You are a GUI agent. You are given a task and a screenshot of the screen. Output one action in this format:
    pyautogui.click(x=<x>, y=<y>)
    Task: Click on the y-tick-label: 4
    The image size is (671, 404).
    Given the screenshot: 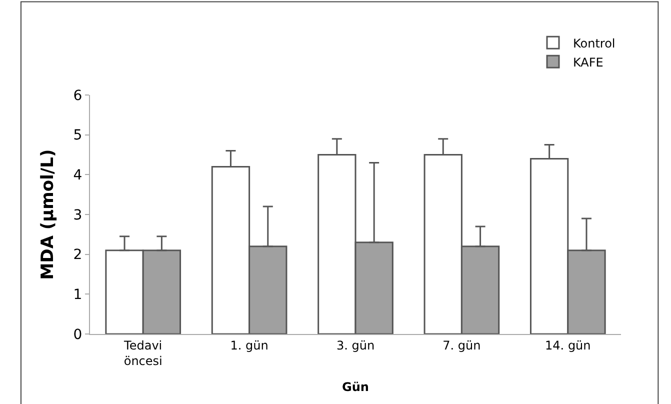 What is the action you would take?
    pyautogui.click(x=77, y=176)
    